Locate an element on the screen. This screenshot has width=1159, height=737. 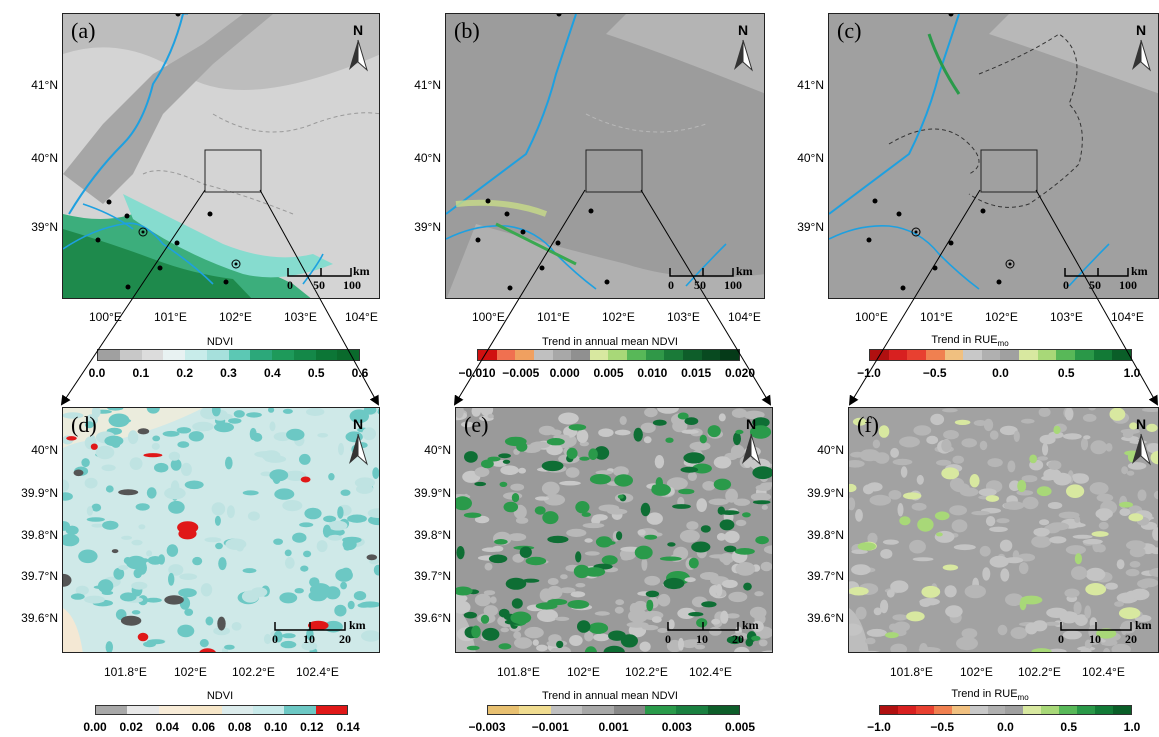
colorbar-title-c-sub: mo is located at coordinates (1003, 344).